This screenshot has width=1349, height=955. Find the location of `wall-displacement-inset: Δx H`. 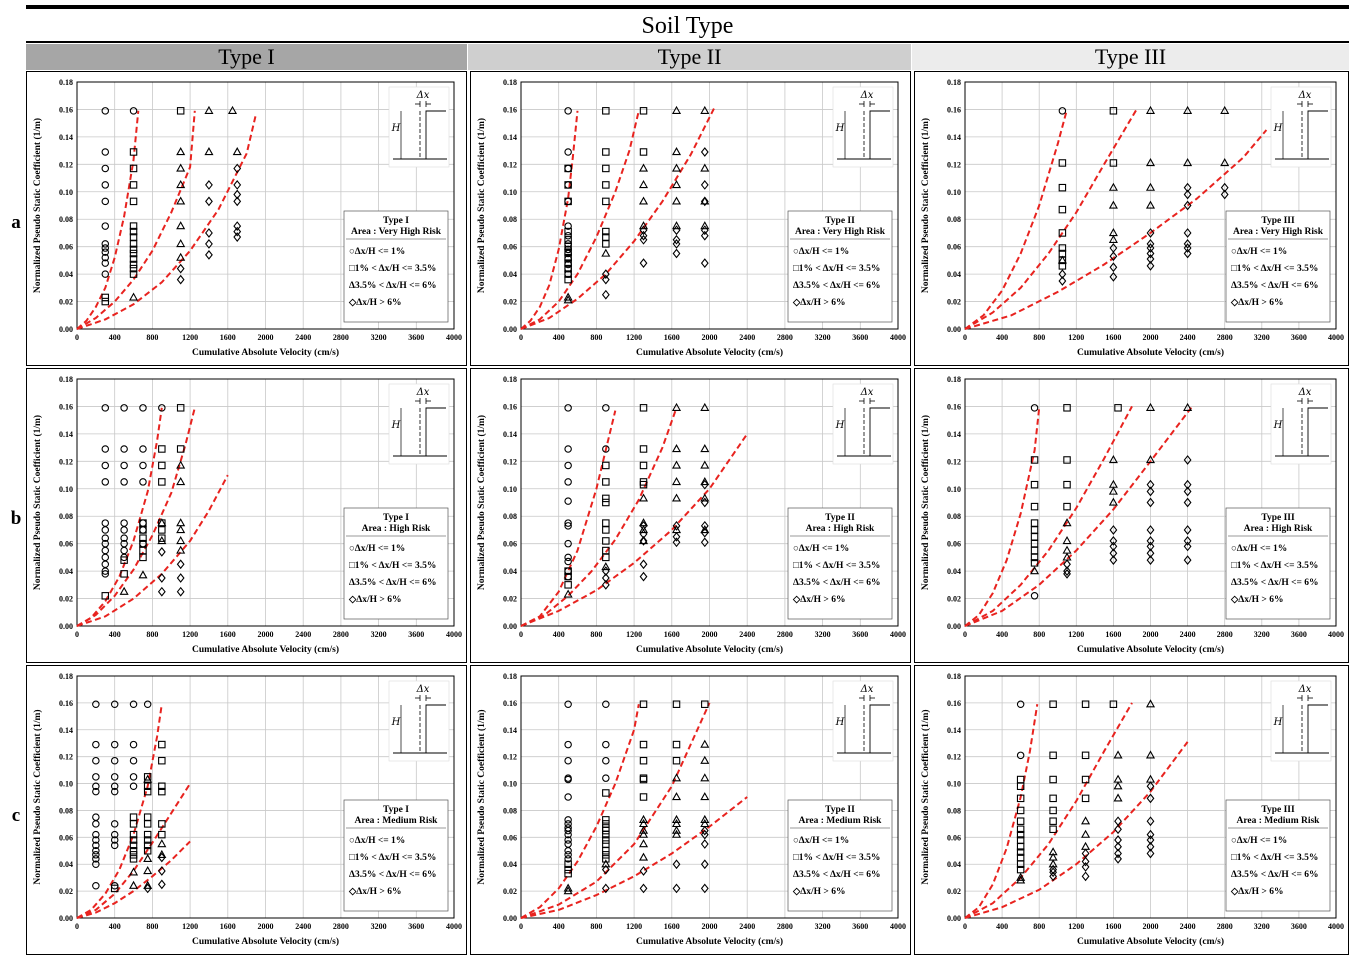

wall-displacement-inset: Δx H is located at coordinates (1301, 721).